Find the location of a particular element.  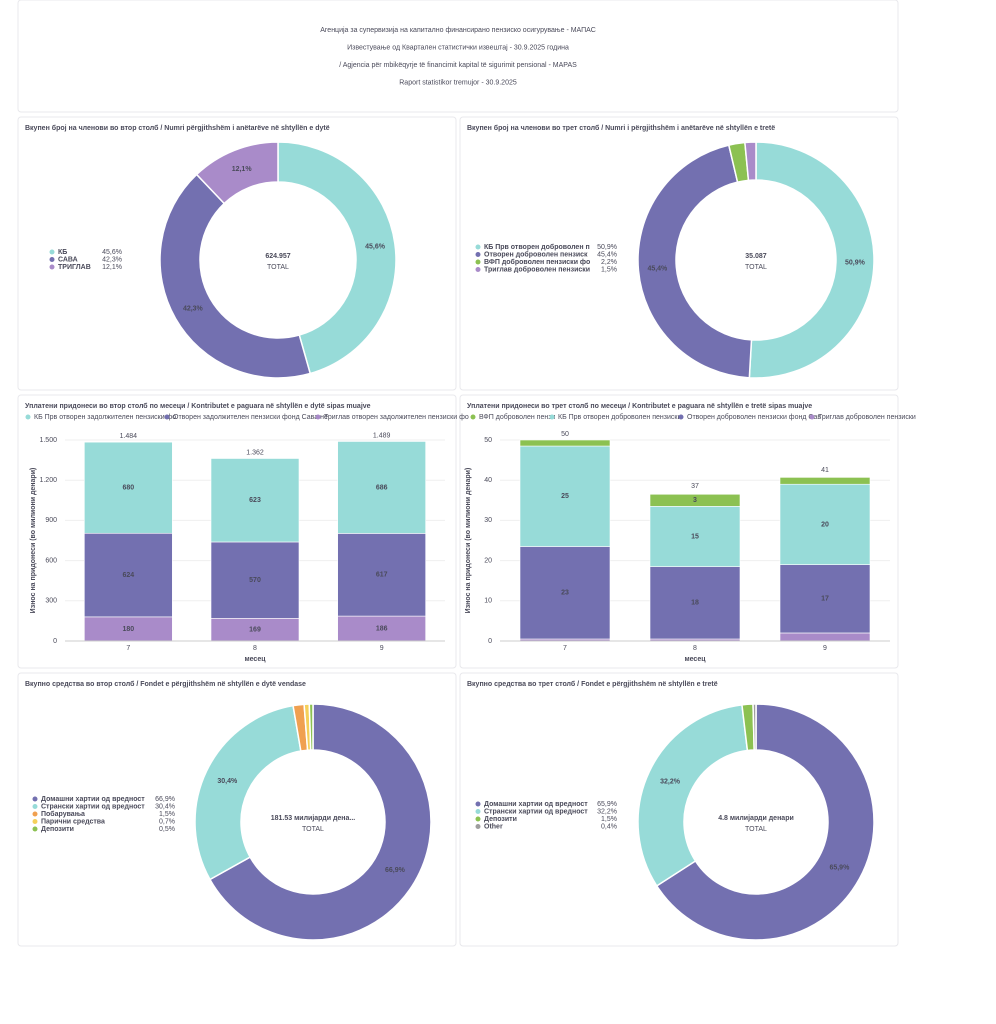

bar-total: 1.362 is located at coordinates (255, 452).